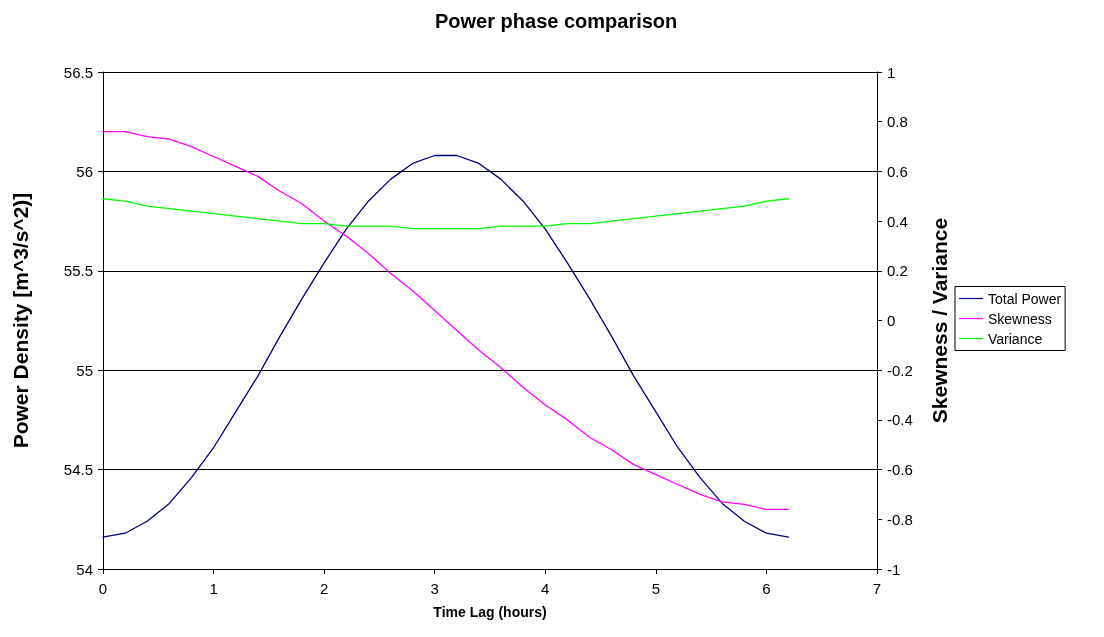 This screenshot has width=1104, height=637. I want to click on y2-tick-label: 0, so click(891, 320).